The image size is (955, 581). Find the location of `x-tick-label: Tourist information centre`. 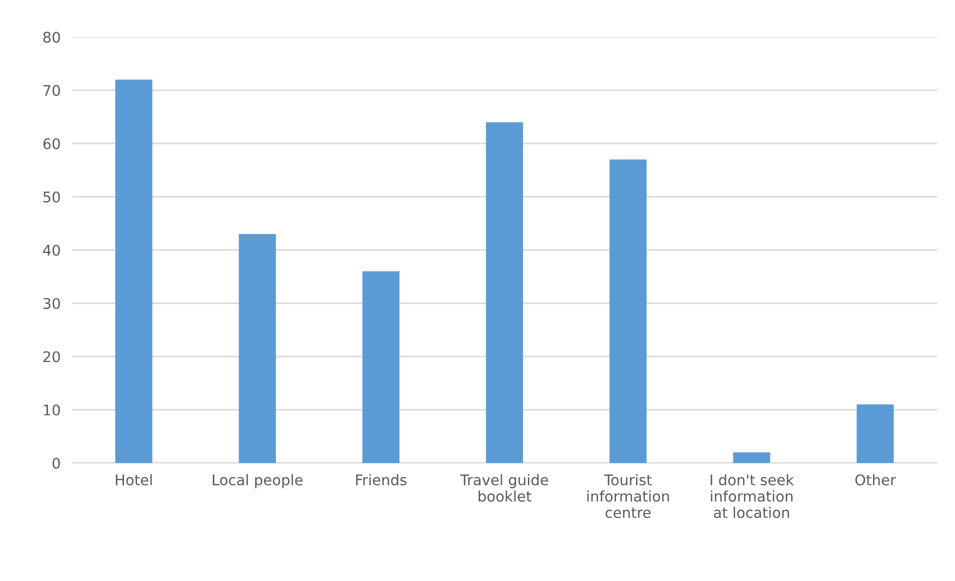

x-tick-label: Tourist information centre is located at coordinates (628, 496).